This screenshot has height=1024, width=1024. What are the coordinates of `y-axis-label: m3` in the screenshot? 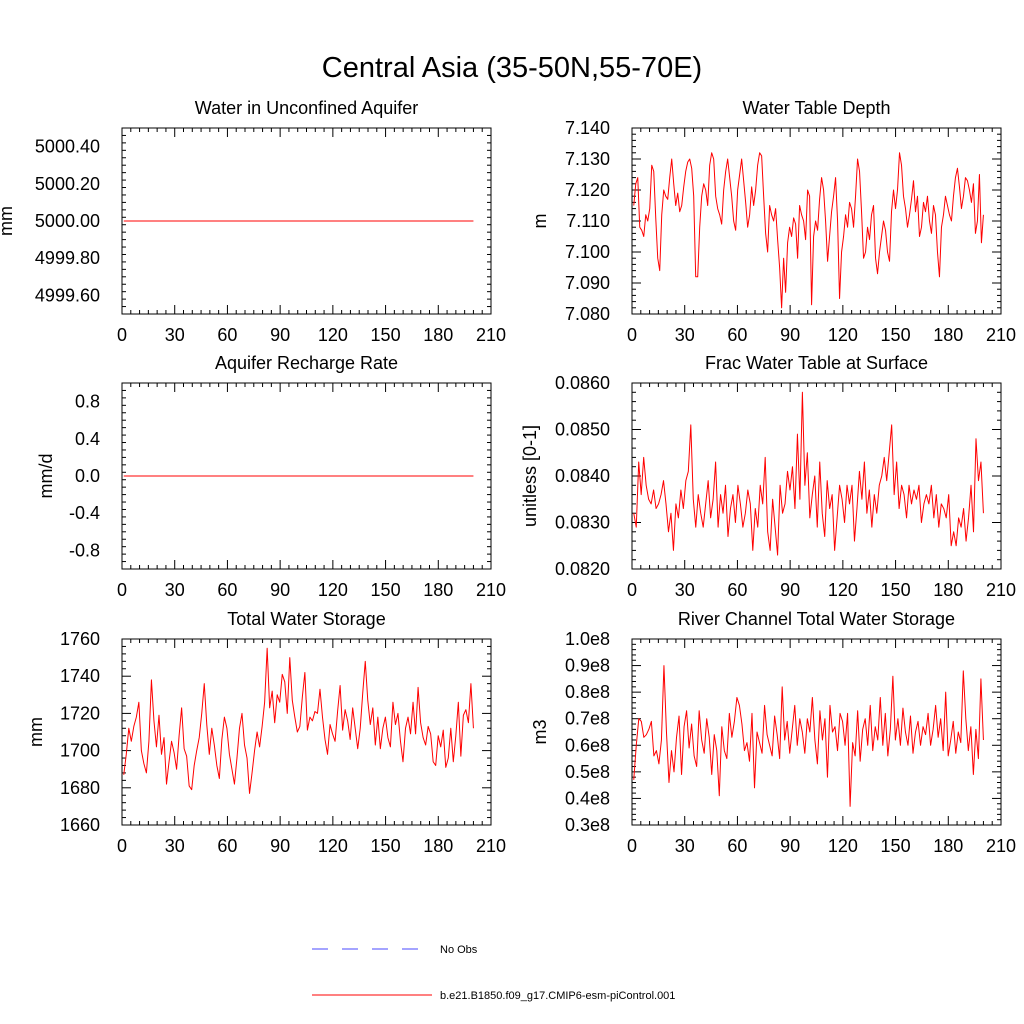 It's located at (540, 731).